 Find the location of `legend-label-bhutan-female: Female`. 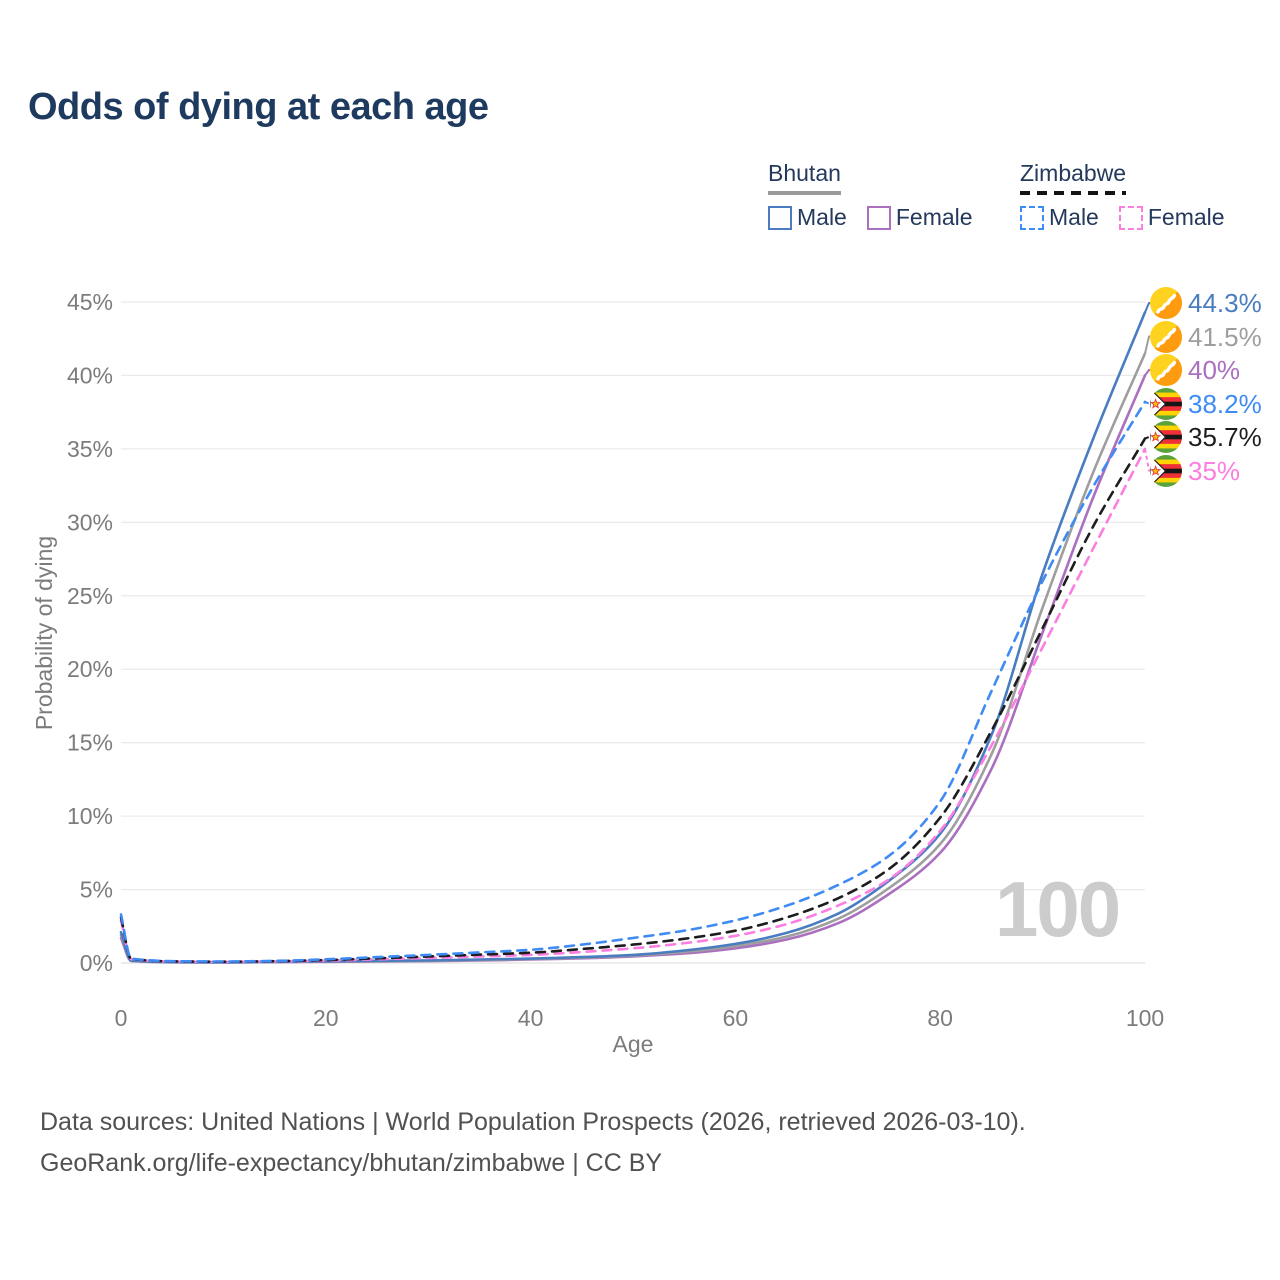

legend-label-bhutan-female: Female is located at coordinates (934, 217).